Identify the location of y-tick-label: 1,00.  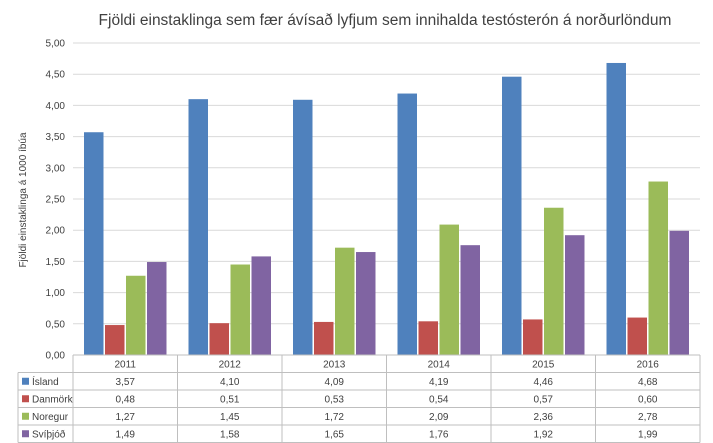
(56, 293).